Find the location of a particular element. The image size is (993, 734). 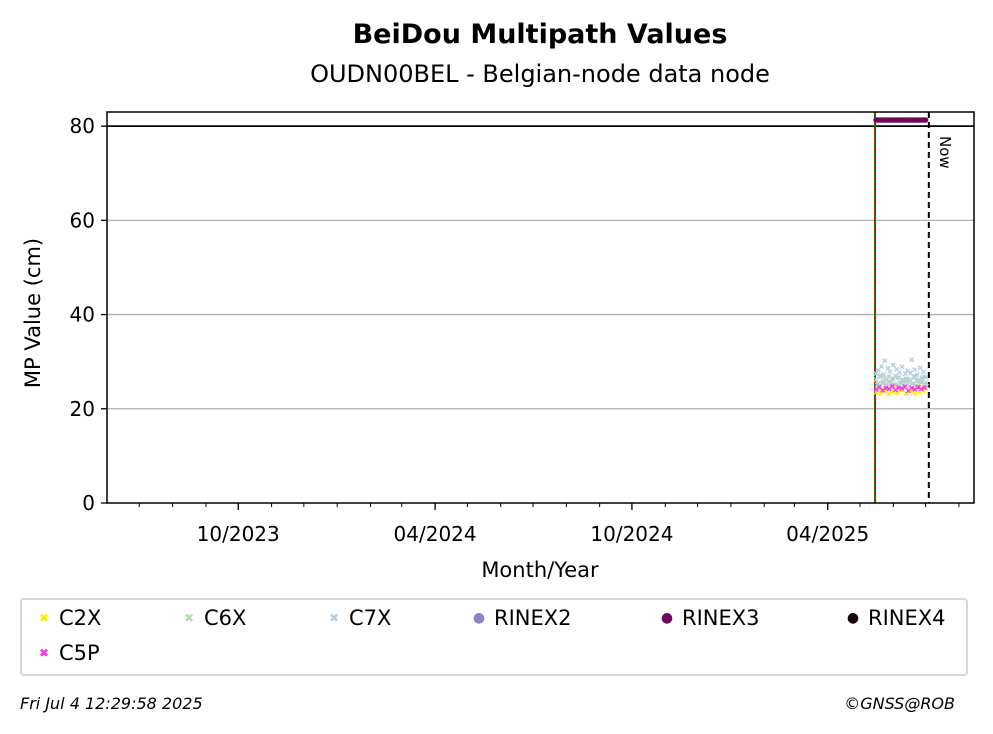

legend-item-c2x: ✖ C2X is located at coordinates (69, 618).